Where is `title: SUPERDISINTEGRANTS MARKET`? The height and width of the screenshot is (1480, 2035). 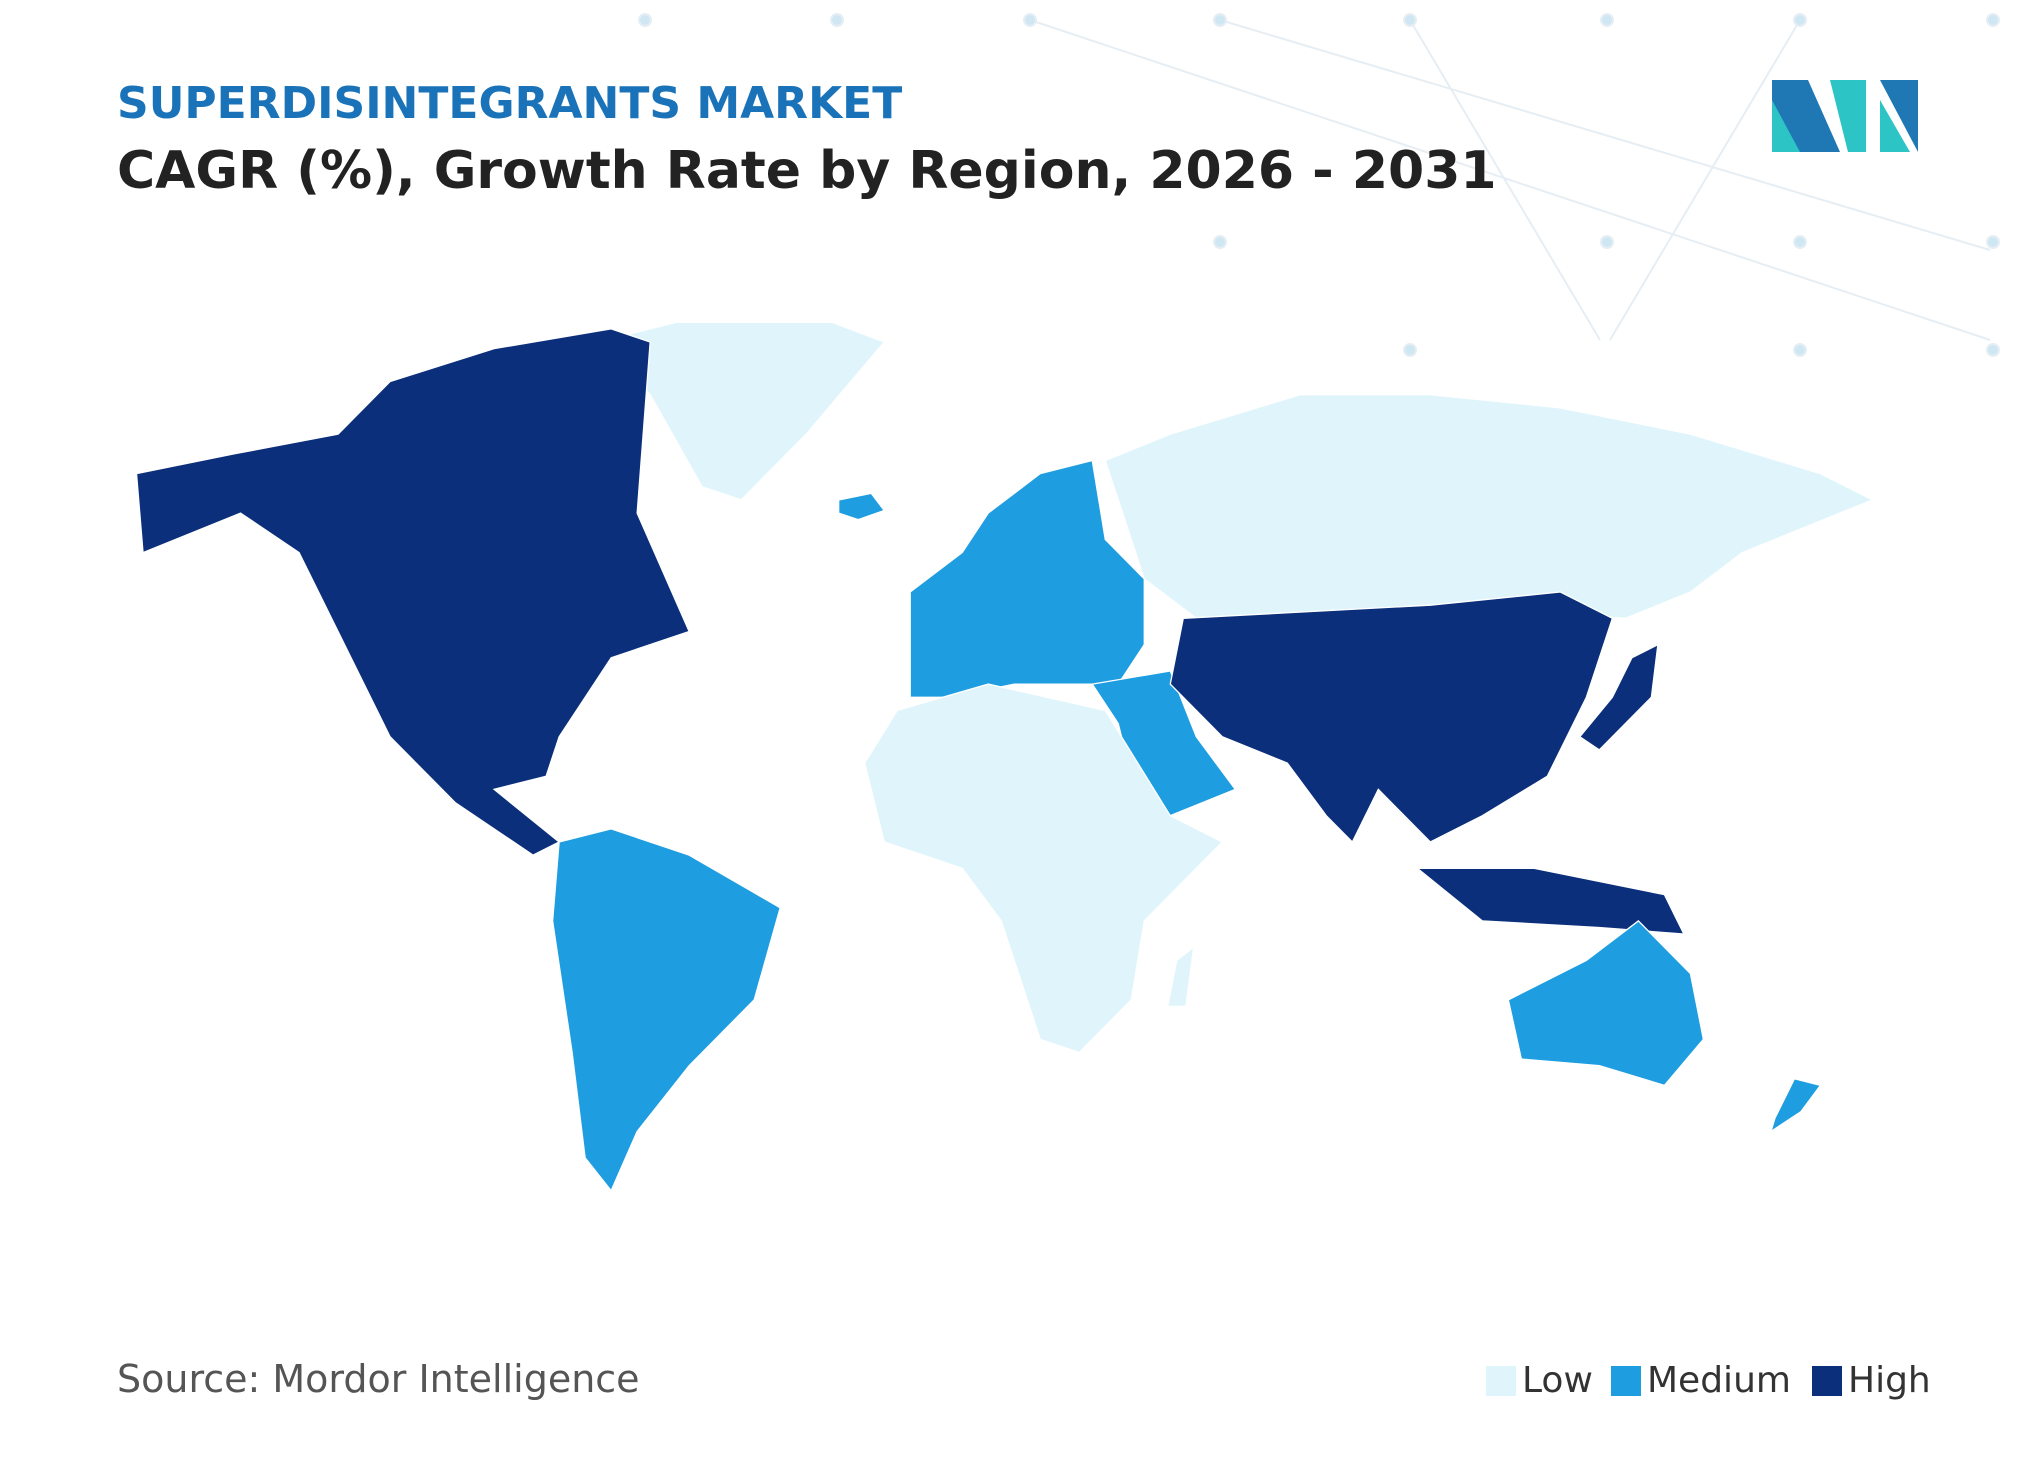
title: SUPERDISINTEGRANTS MARKET is located at coordinates (509, 103).